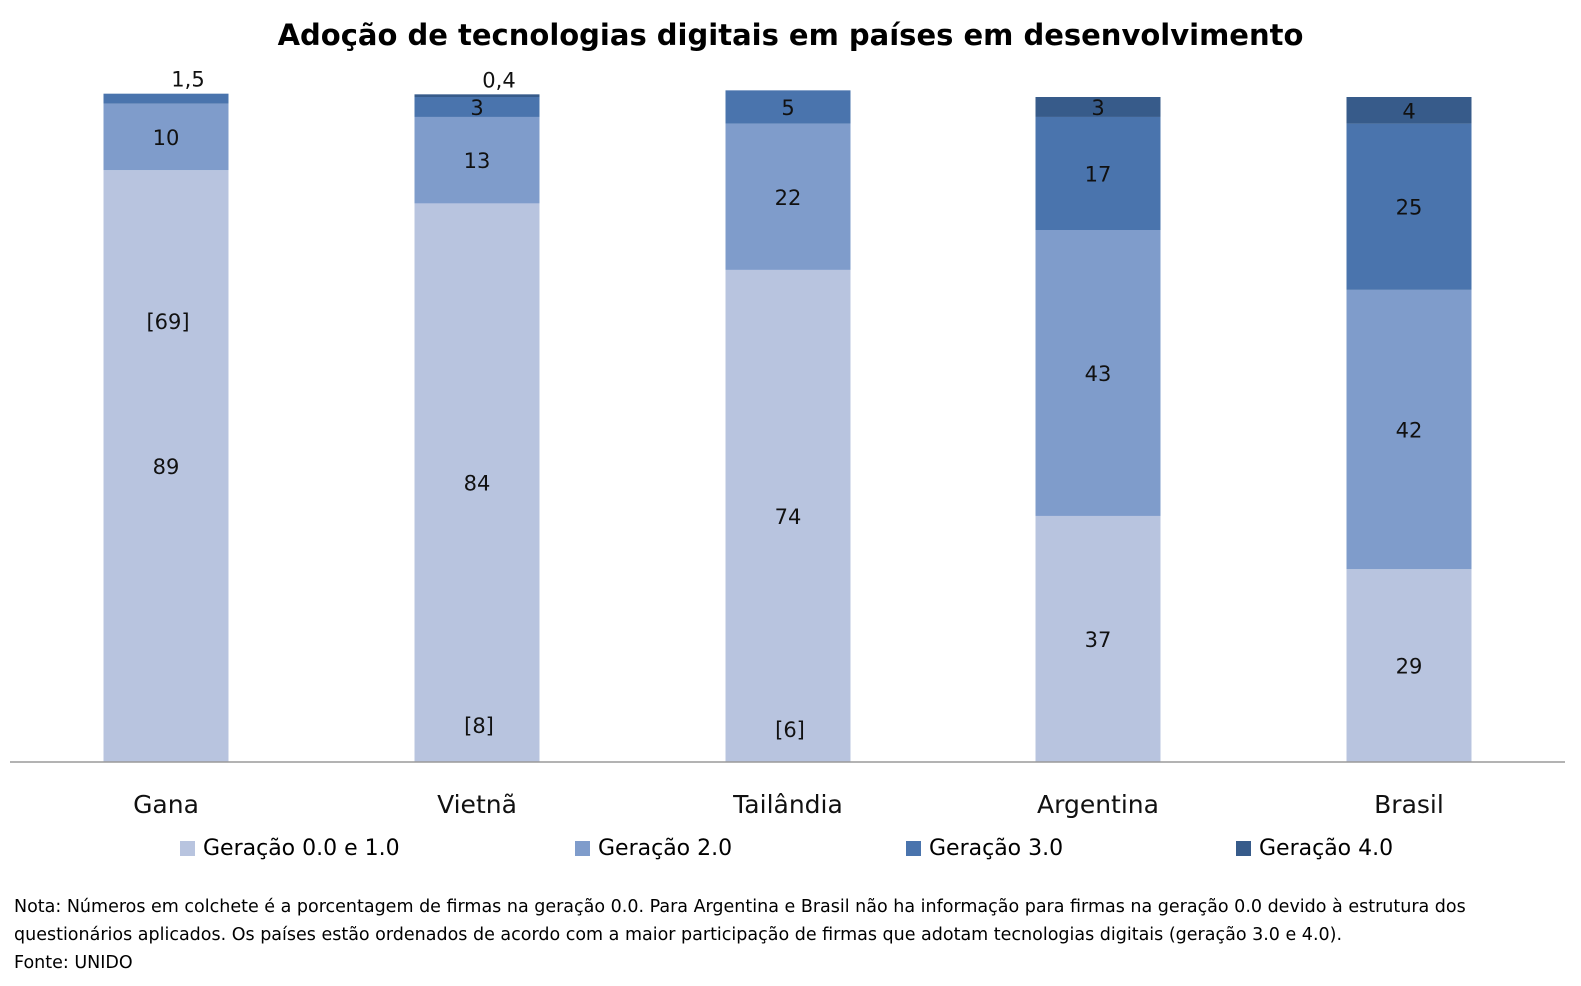 The height and width of the screenshot is (986, 1581). I want to click on bar-segment-brasil-g2, so click(1409, 429).